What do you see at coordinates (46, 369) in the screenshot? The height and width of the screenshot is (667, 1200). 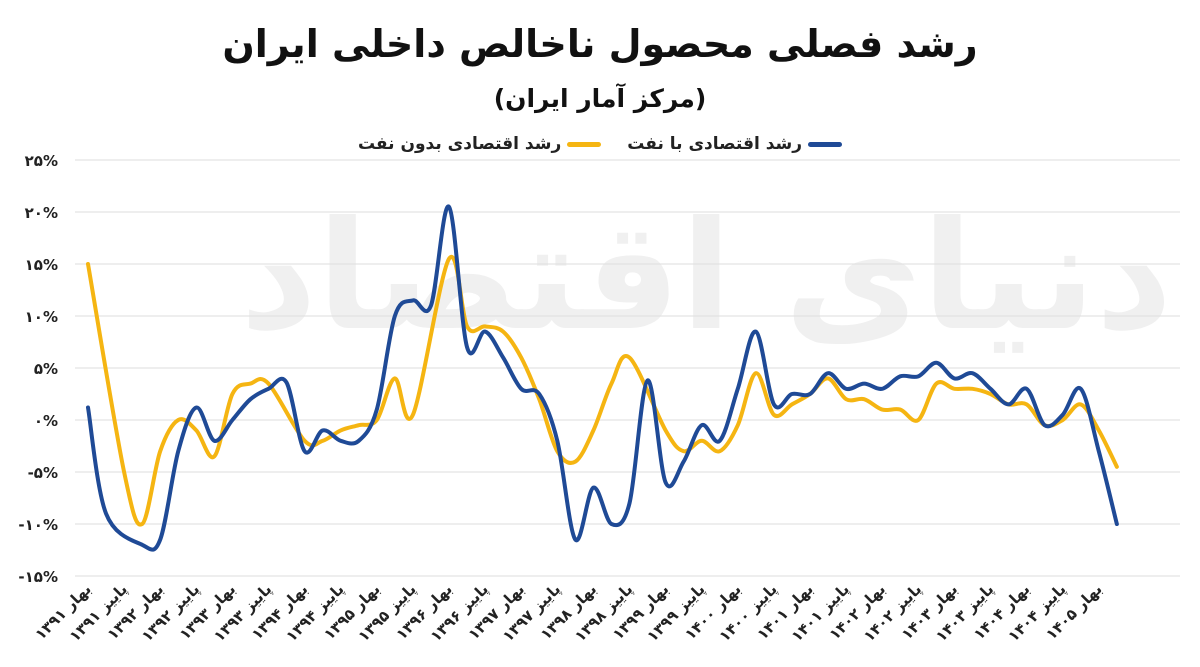 I see `y-tick-label: ۵%` at bounding box center [46, 369].